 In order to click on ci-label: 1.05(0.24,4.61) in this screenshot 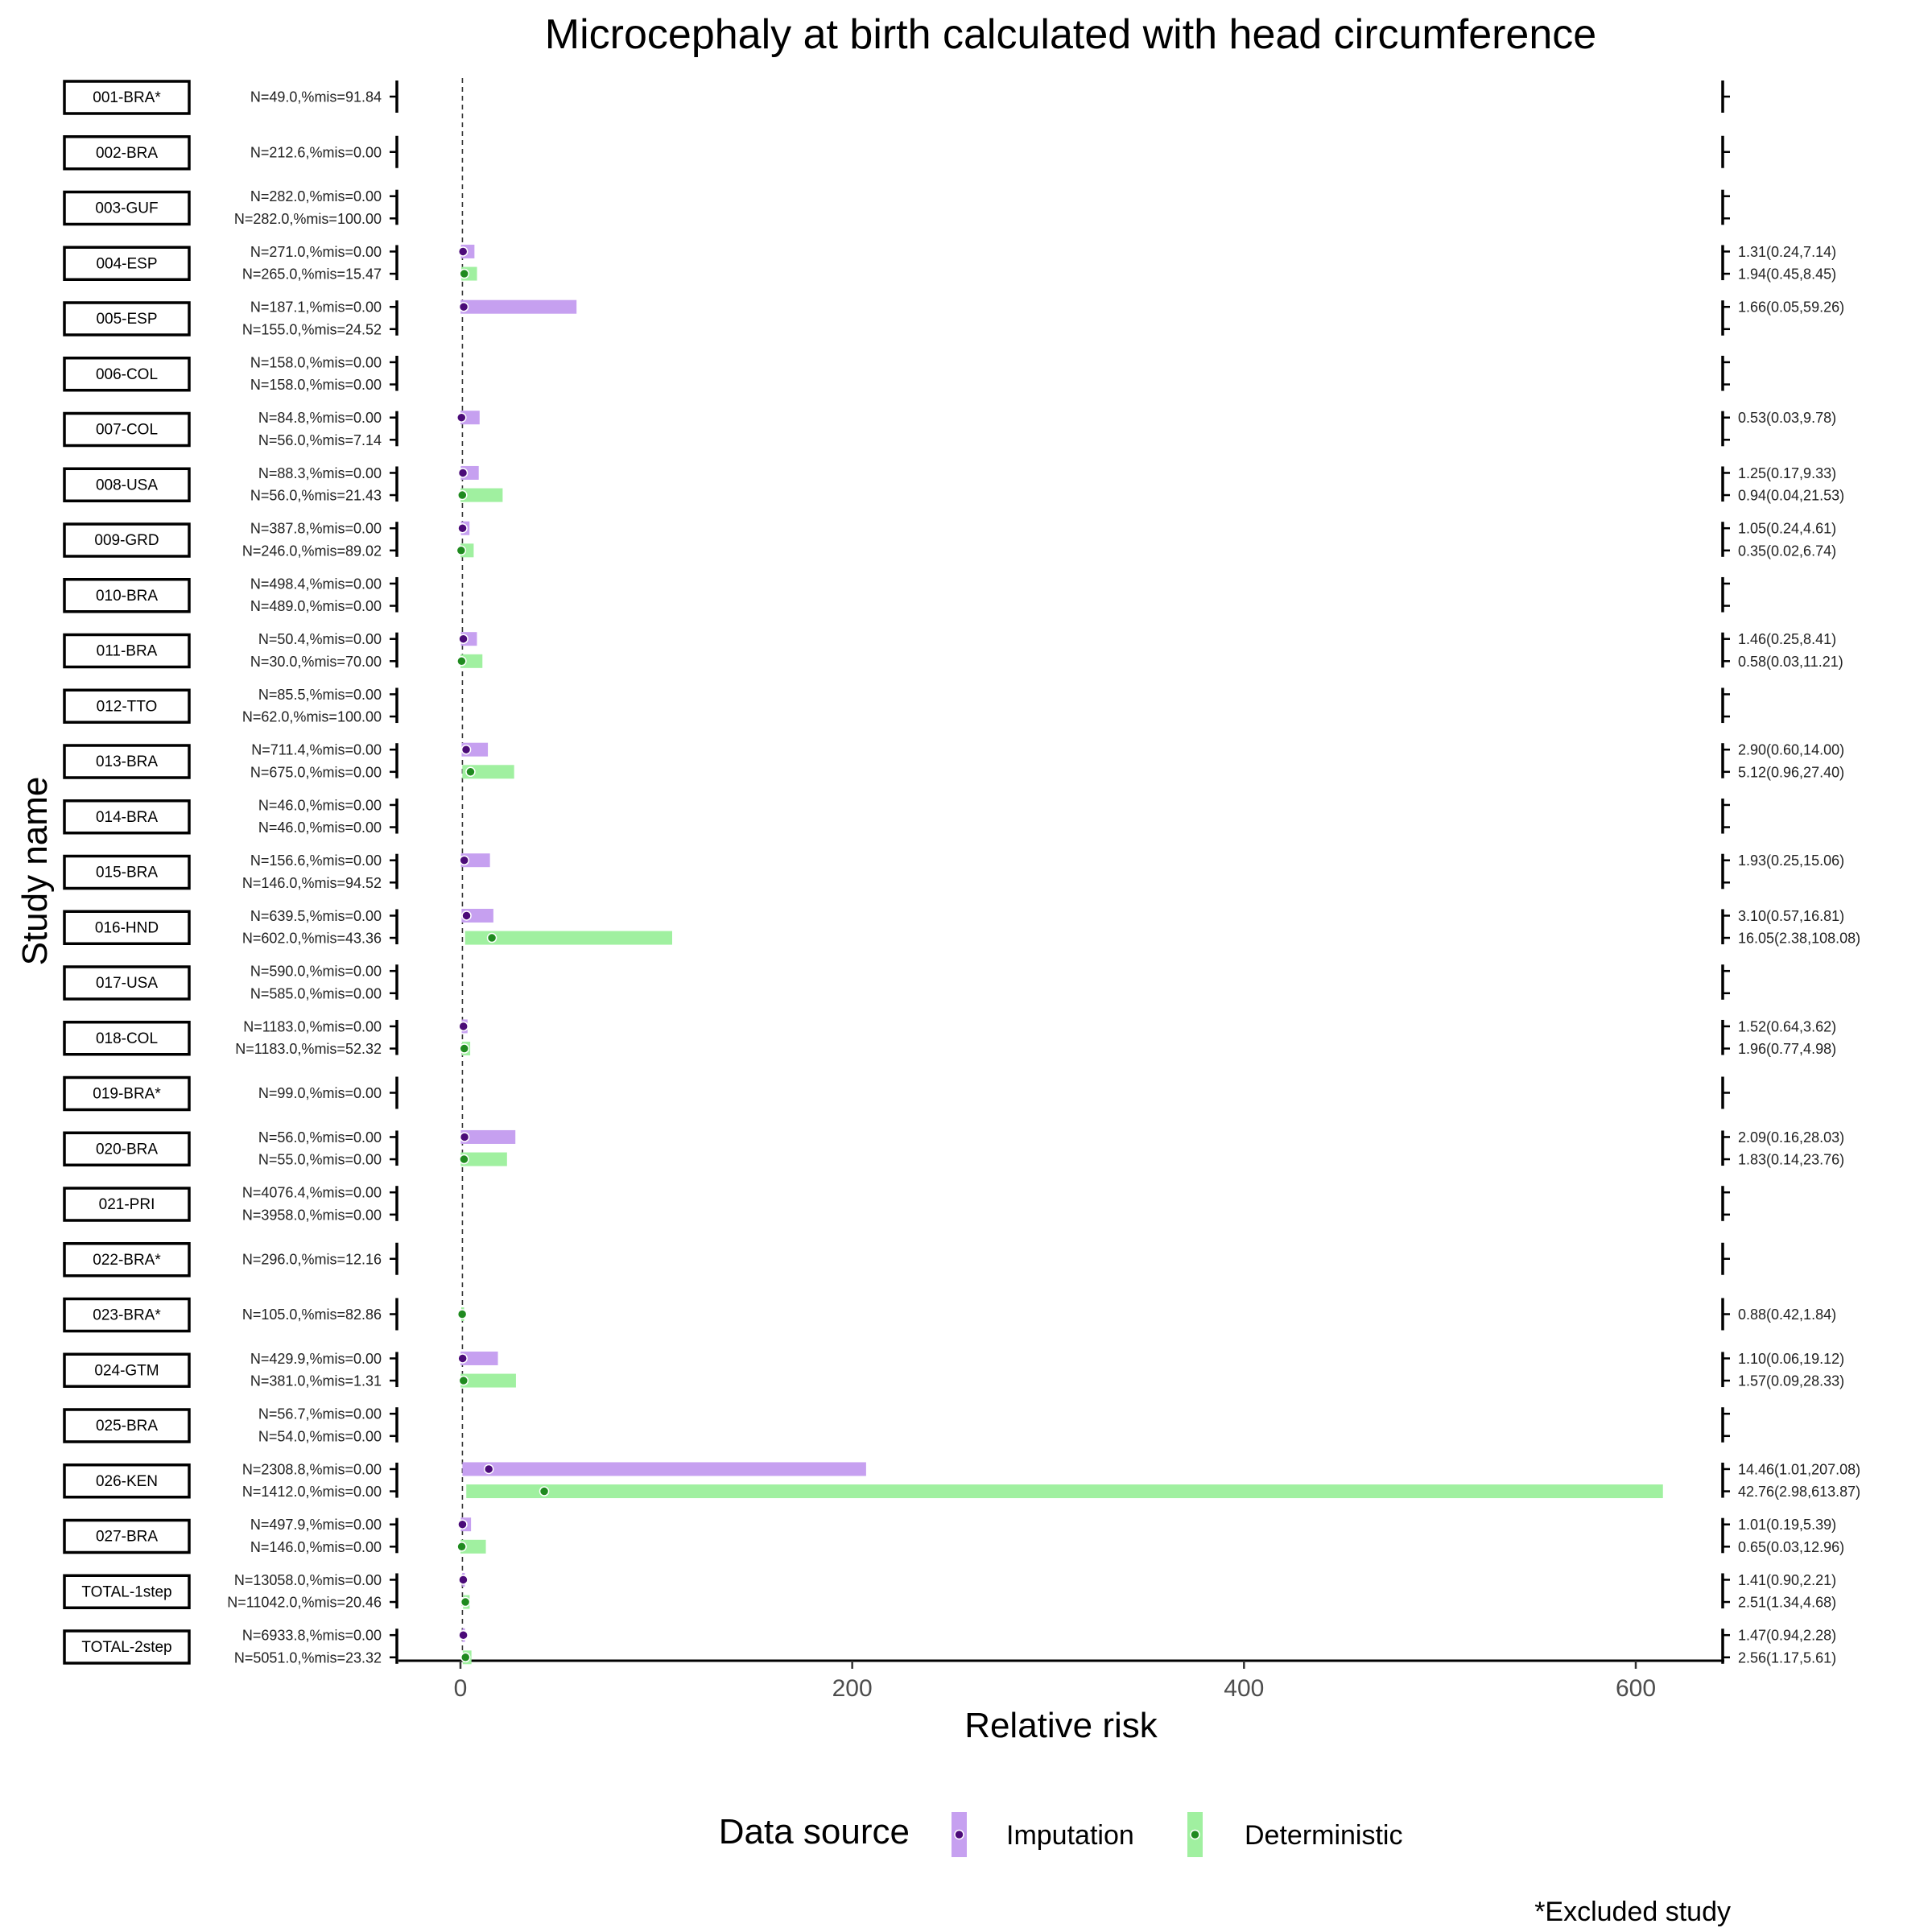, I will do `click(1787, 529)`.